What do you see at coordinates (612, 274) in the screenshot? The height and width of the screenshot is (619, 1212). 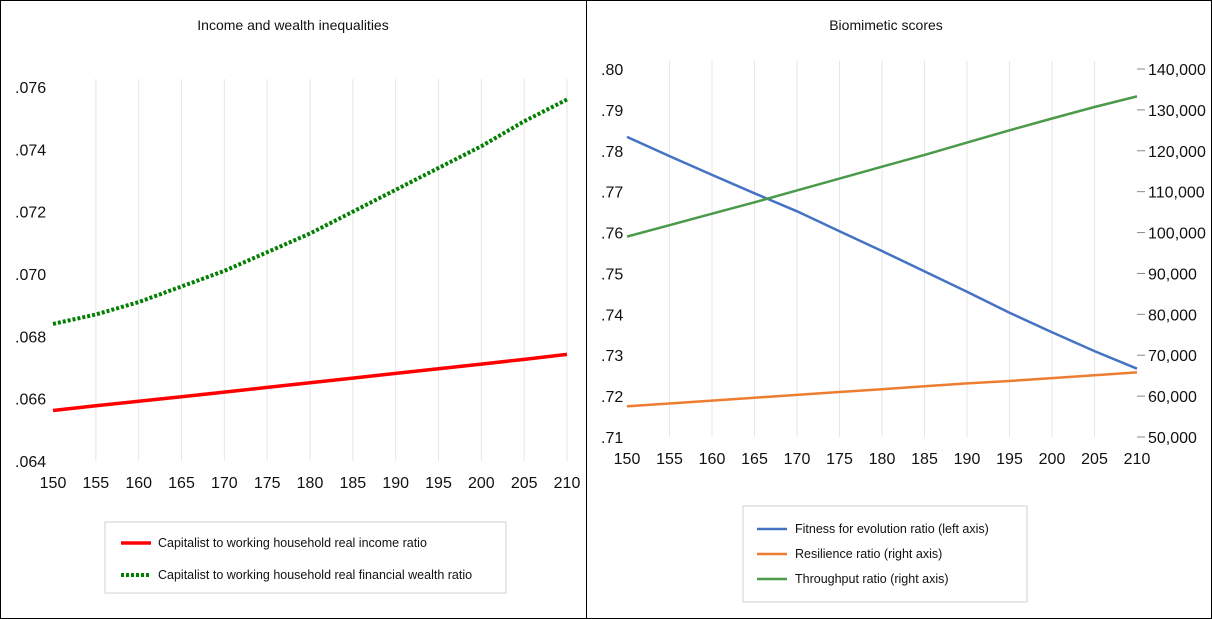 I see `left-y-tick-label: .75` at bounding box center [612, 274].